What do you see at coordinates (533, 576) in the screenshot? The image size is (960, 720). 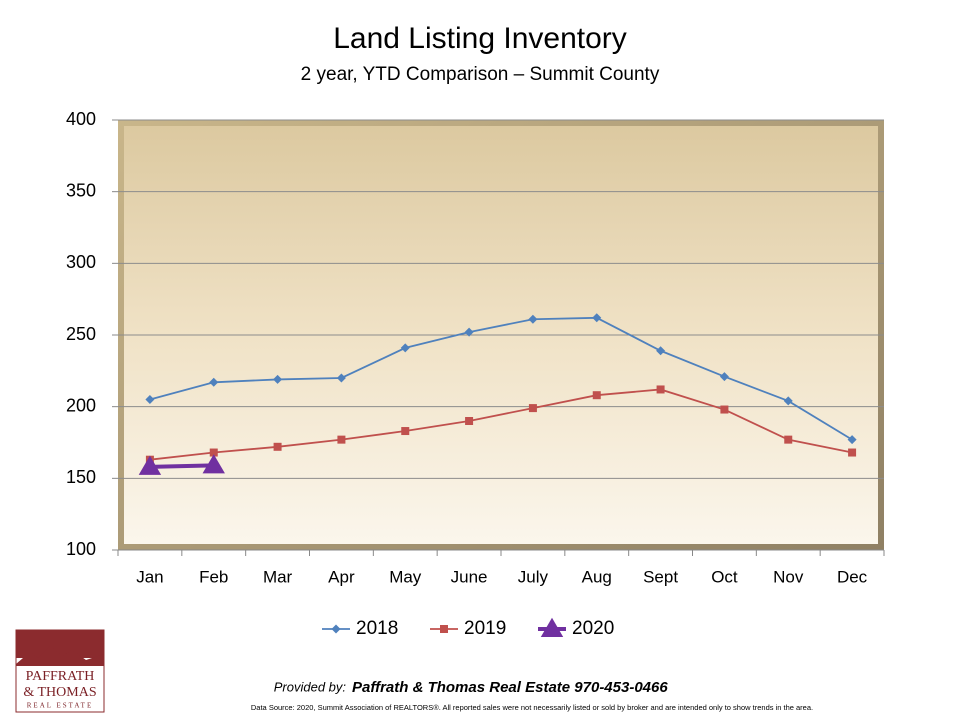 I see `x-tick-label: July` at bounding box center [533, 576].